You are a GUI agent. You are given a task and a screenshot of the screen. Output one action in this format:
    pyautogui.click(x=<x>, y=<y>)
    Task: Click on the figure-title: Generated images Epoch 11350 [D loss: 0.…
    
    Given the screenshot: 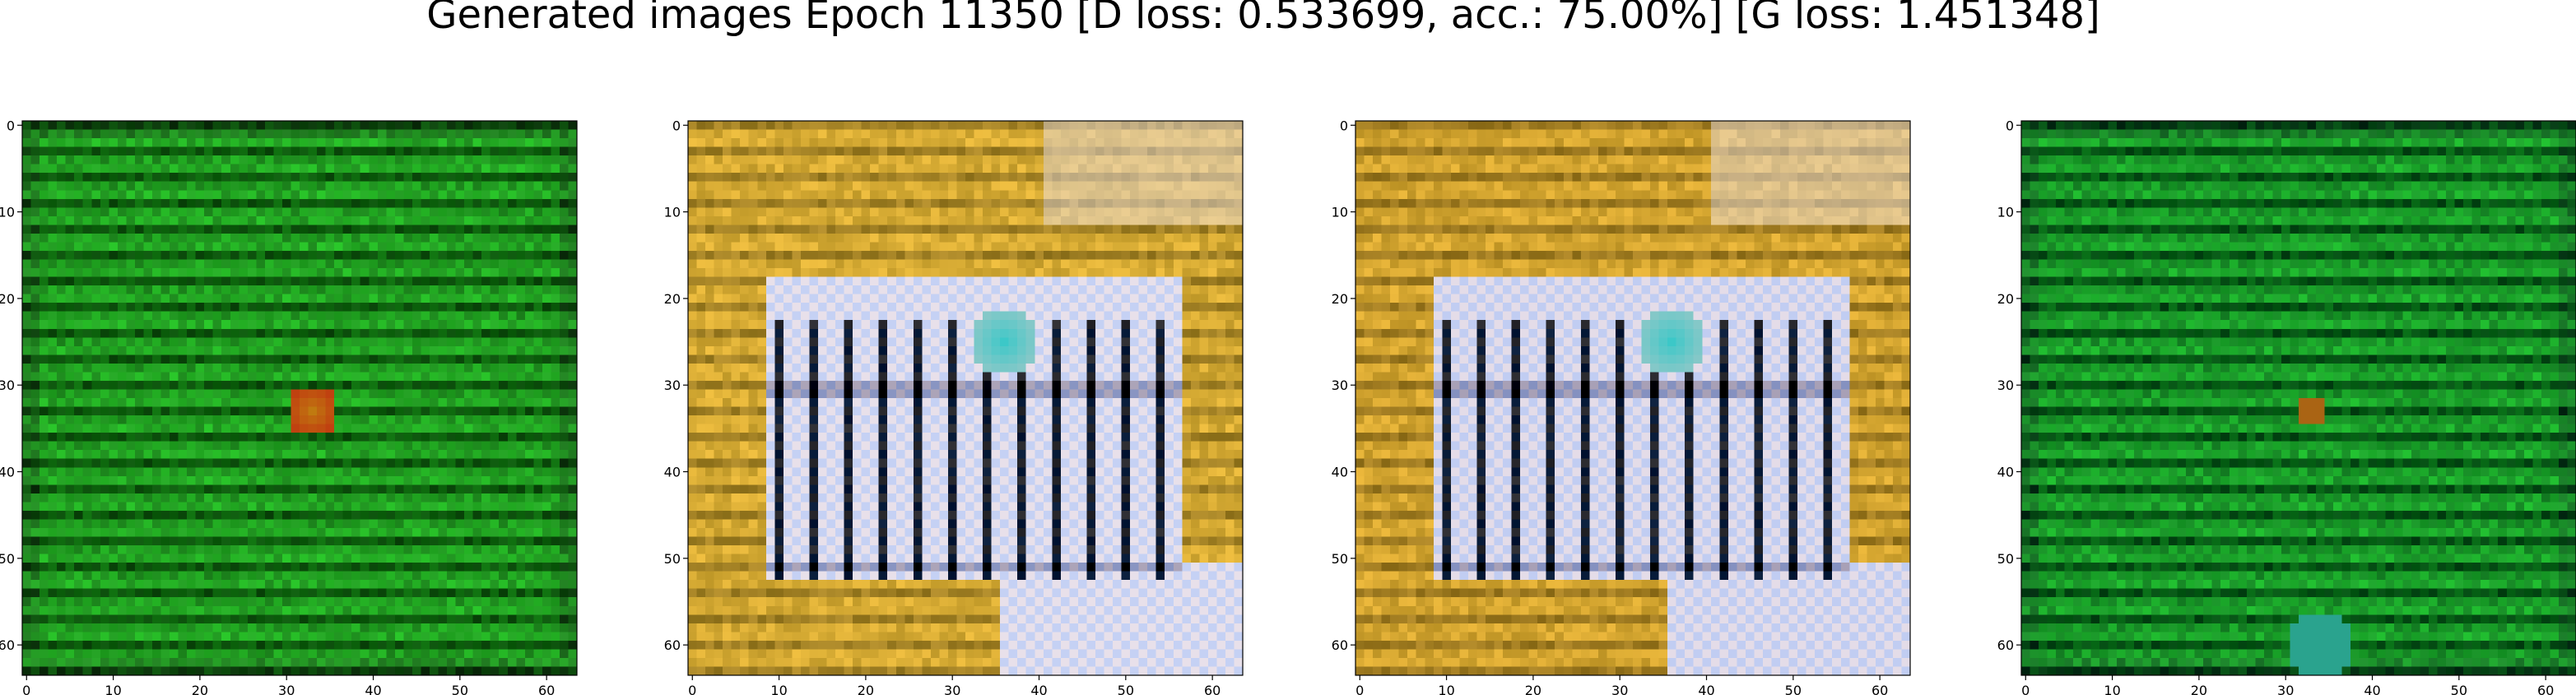 What is the action you would take?
    pyautogui.click(x=1262, y=19)
    